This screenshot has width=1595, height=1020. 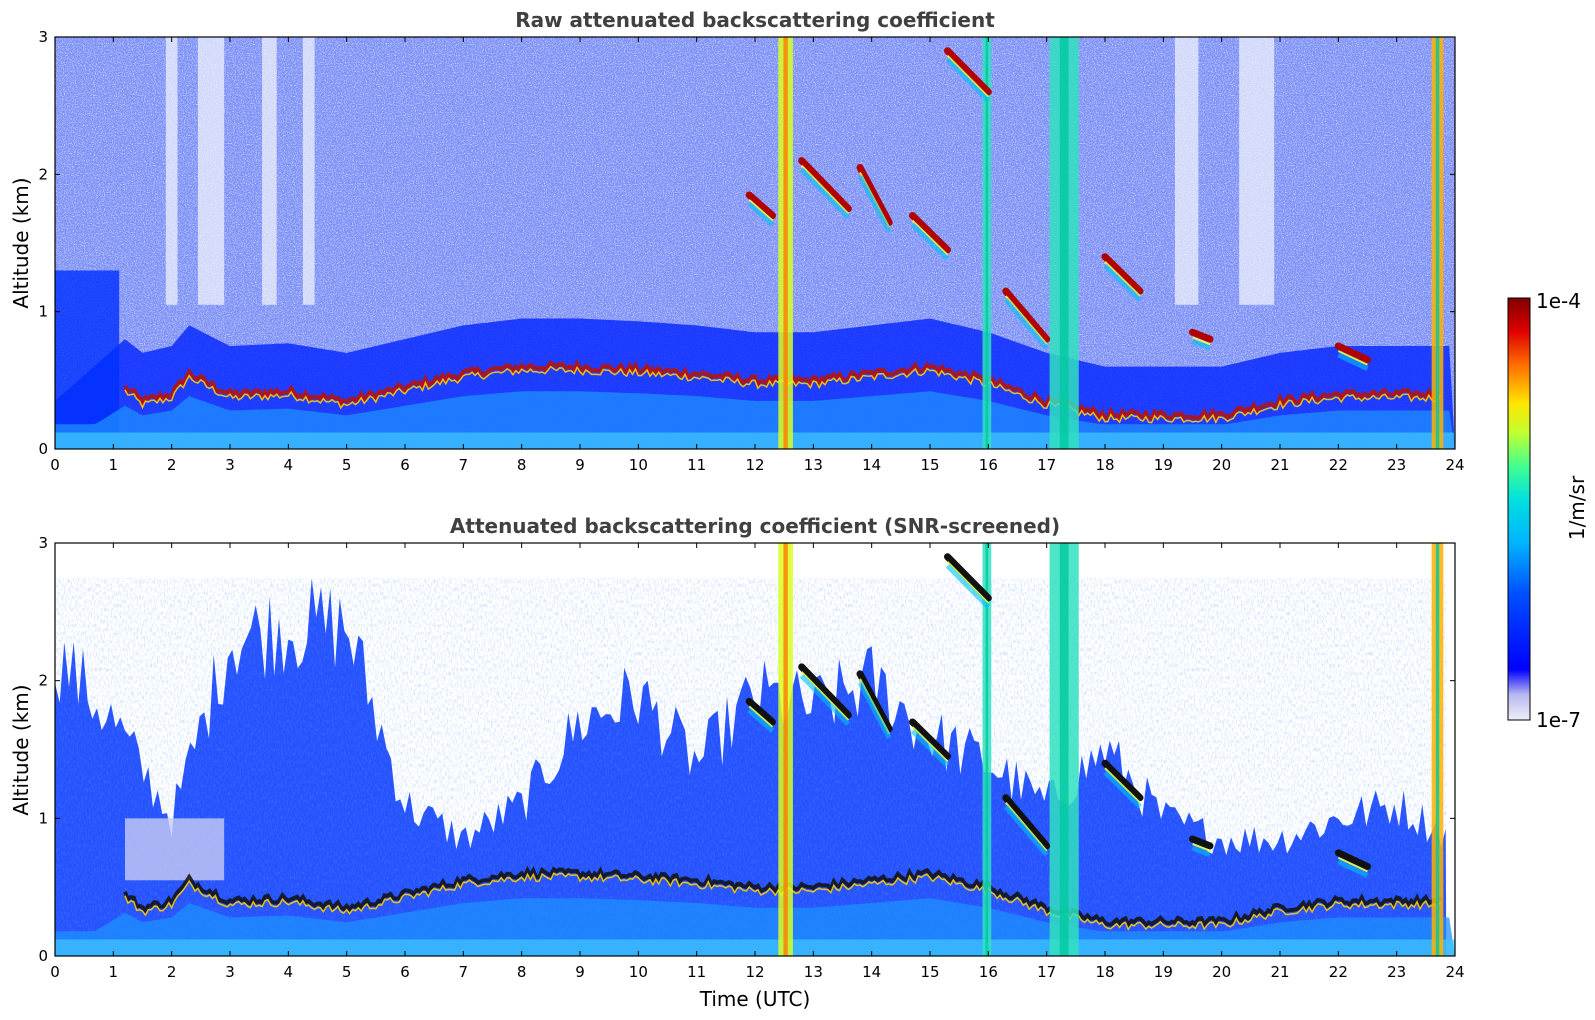 I want to click on x-tick-label: 0, so click(x=55, y=465).